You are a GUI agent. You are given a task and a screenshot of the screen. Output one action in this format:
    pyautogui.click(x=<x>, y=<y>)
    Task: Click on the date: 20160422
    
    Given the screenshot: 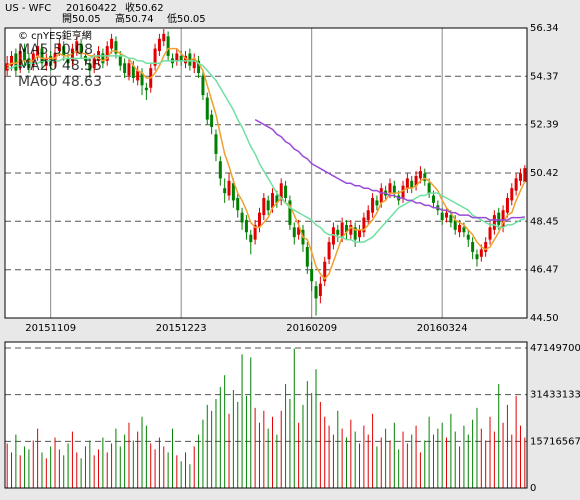 What is the action you would take?
    pyautogui.click(x=91, y=8)
    